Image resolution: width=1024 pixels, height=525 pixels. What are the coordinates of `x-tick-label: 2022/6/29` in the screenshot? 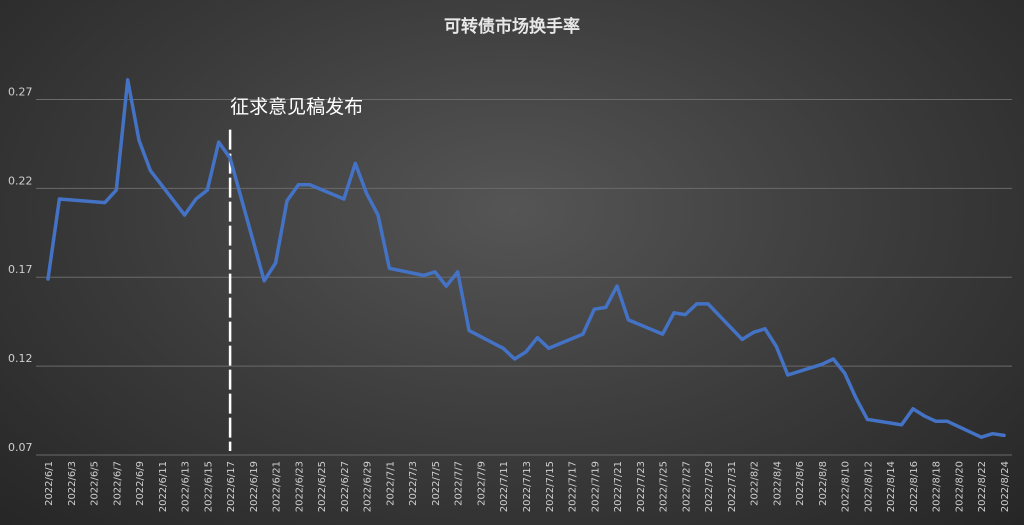 It's located at (368, 486).